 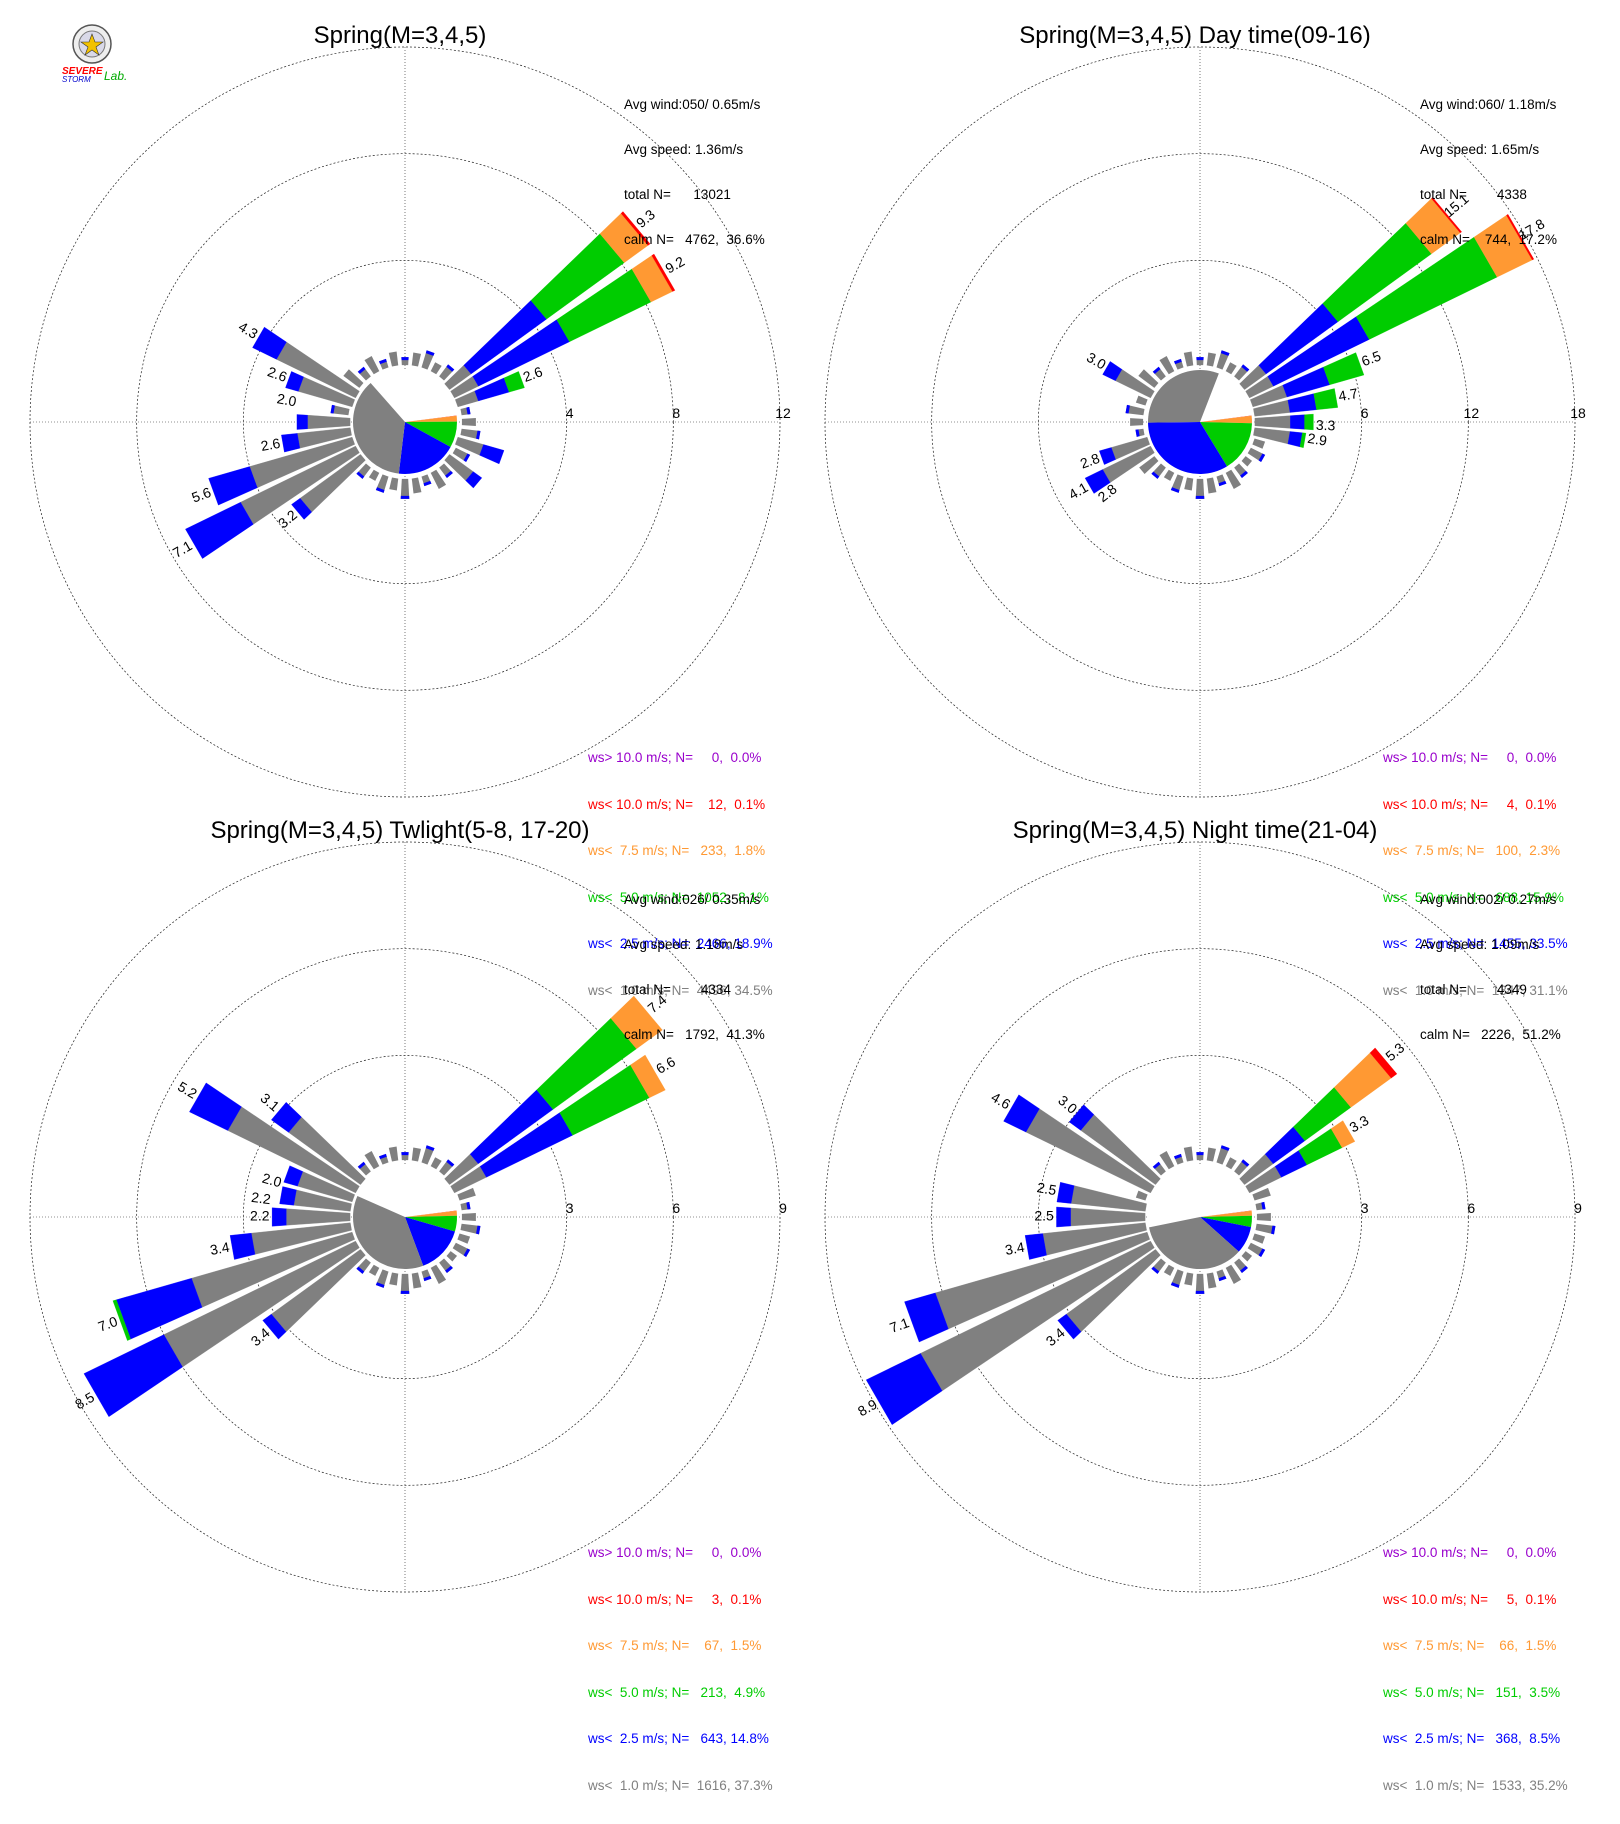 What do you see at coordinates (680, 1785) in the screenshot?
I see `legend-entry: ws< 1.0 m/s; N= 1616, 37.3%` at bounding box center [680, 1785].